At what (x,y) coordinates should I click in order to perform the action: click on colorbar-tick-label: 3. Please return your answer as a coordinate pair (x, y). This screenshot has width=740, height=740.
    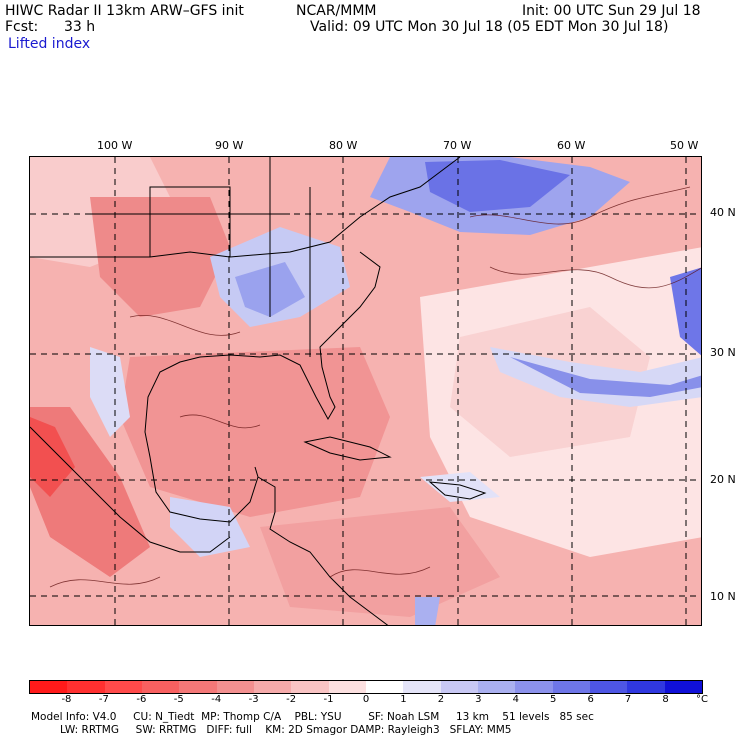
    Looking at the image, I should click on (478, 699).